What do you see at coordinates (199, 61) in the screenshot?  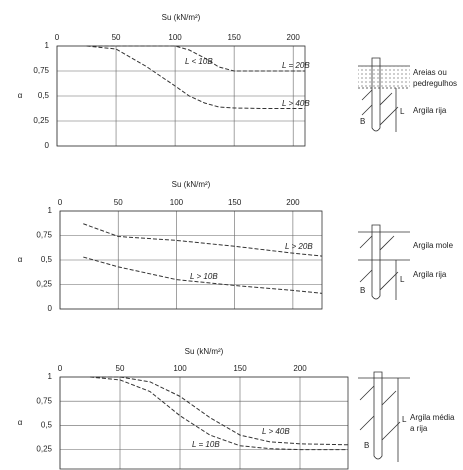 I see `series-label: L < 10B` at bounding box center [199, 61].